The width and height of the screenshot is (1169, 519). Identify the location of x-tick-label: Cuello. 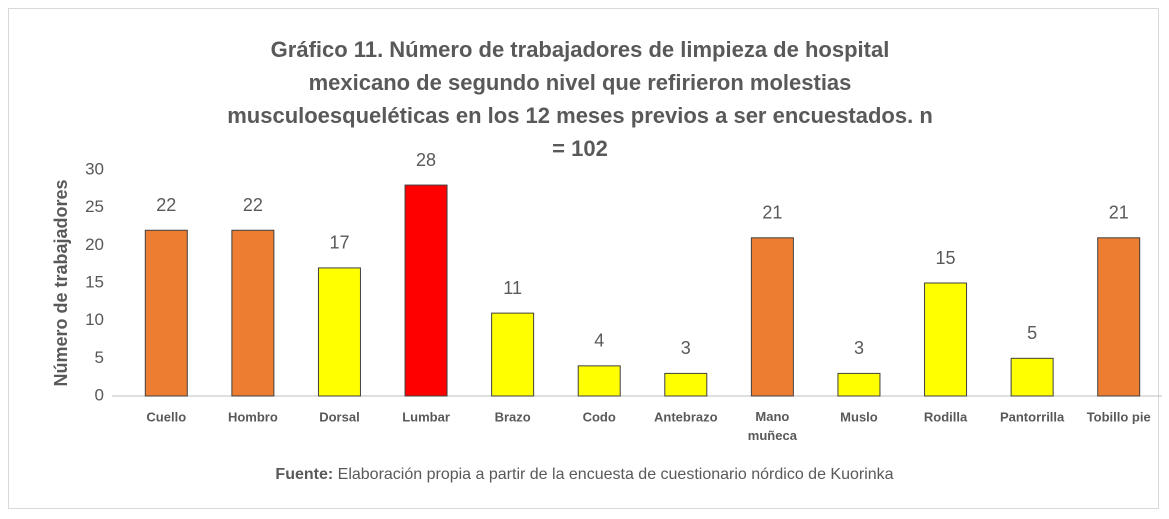
(166, 416).